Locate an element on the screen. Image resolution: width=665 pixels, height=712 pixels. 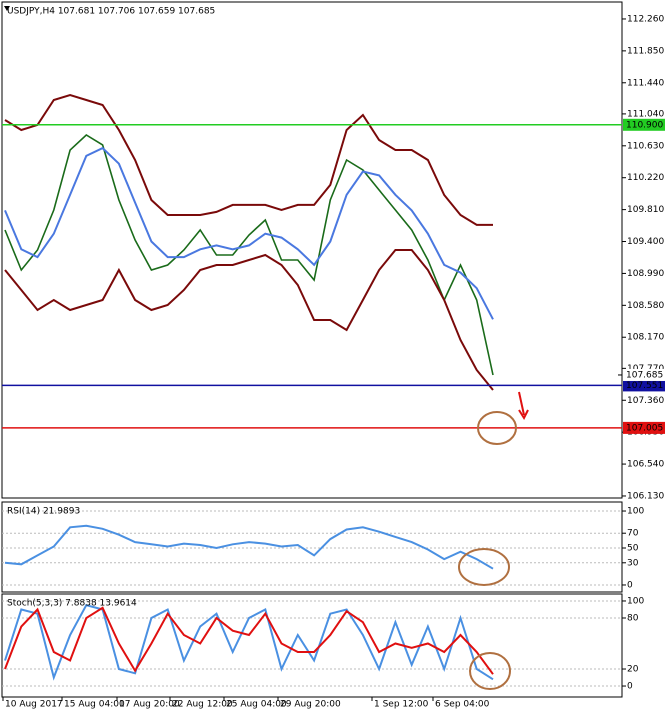
x-tick-label: 1 Sep 12:00 is located at coordinates (401, 705).